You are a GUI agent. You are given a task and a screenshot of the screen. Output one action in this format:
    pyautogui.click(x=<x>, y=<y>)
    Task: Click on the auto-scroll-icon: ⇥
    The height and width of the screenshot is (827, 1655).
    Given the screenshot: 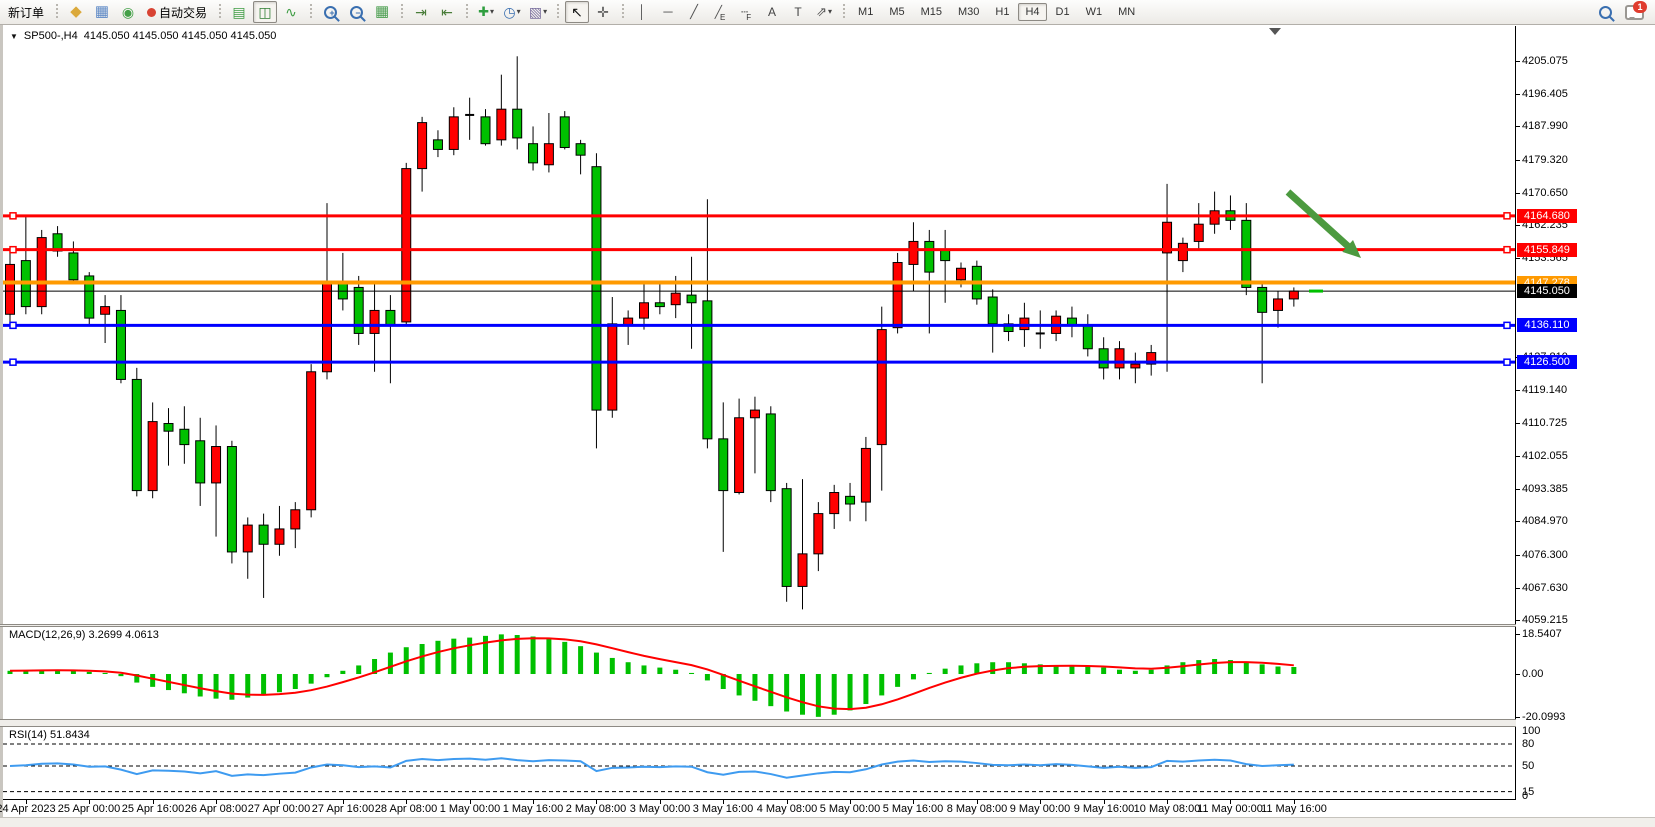 What is the action you would take?
    pyautogui.click(x=421, y=12)
    